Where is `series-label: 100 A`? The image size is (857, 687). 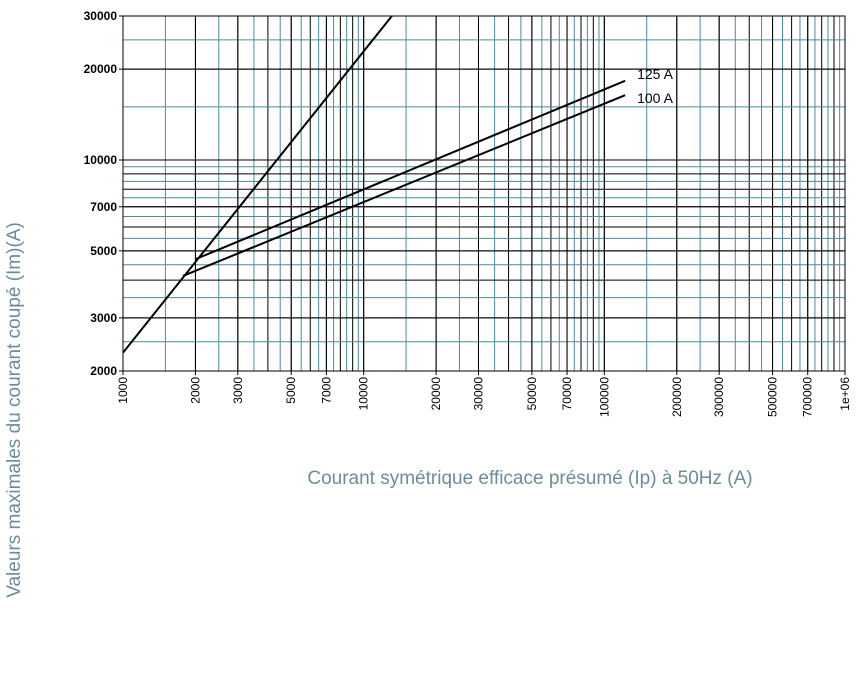 series-label: 100 A is located at coordinates (655, 98).